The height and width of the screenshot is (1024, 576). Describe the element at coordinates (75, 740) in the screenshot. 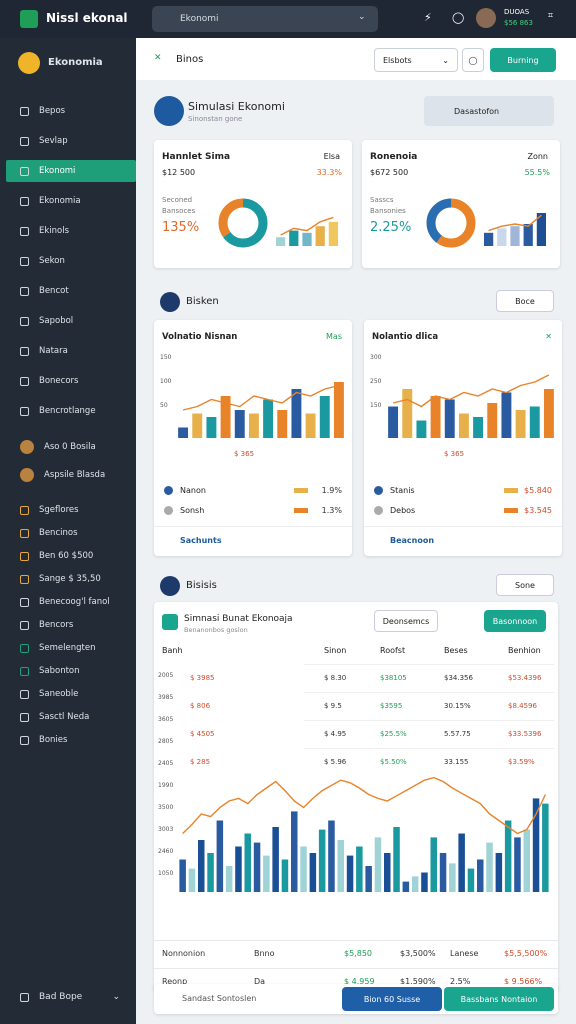

I see `nav-link: Bonies` at that location.